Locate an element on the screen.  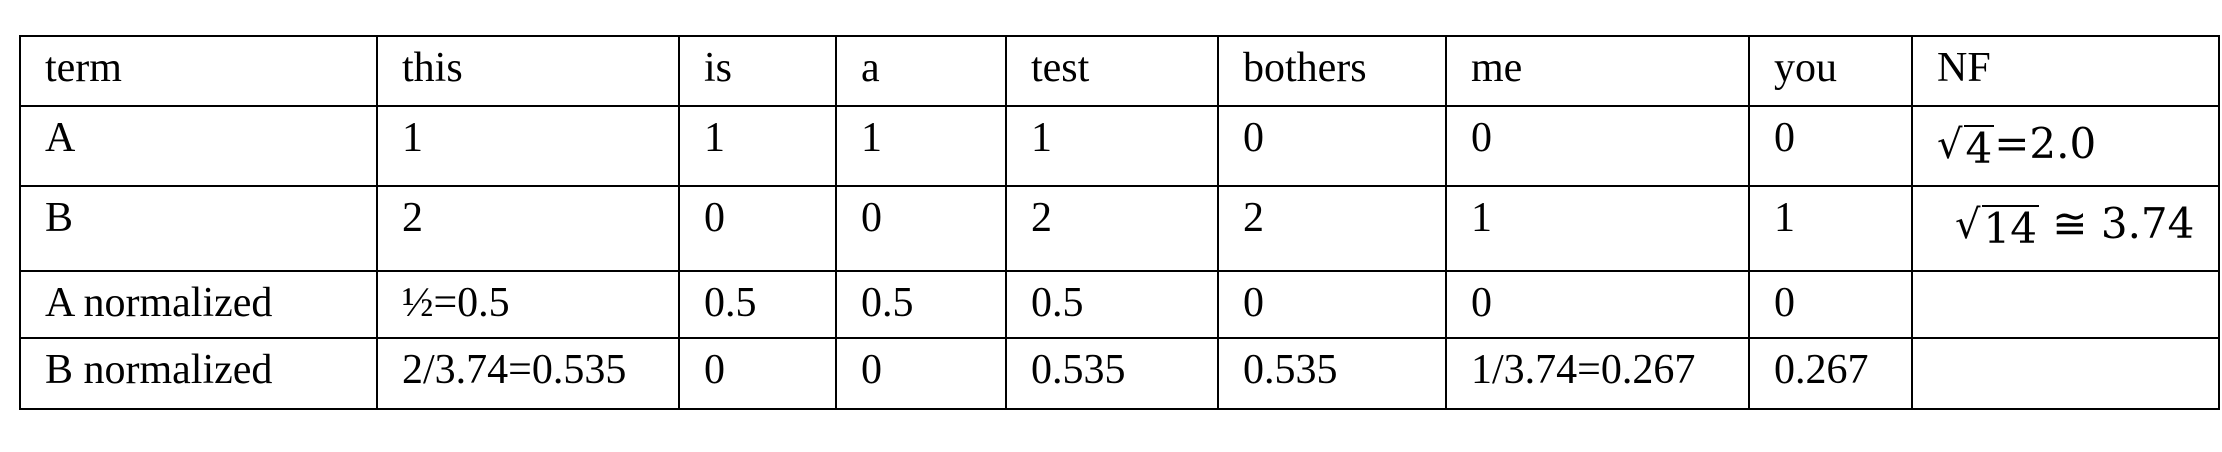
header-cell-this: this is located at coordinates (528, 71).